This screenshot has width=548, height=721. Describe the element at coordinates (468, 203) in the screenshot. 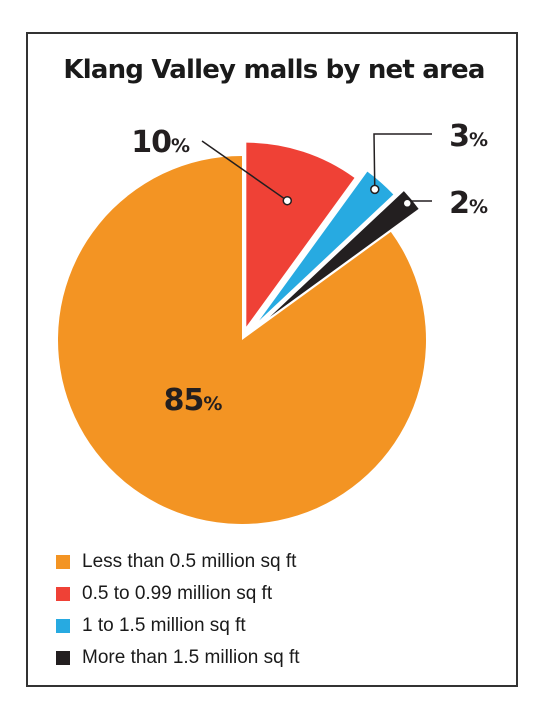

I see `data-label-2: 2%` at that location.